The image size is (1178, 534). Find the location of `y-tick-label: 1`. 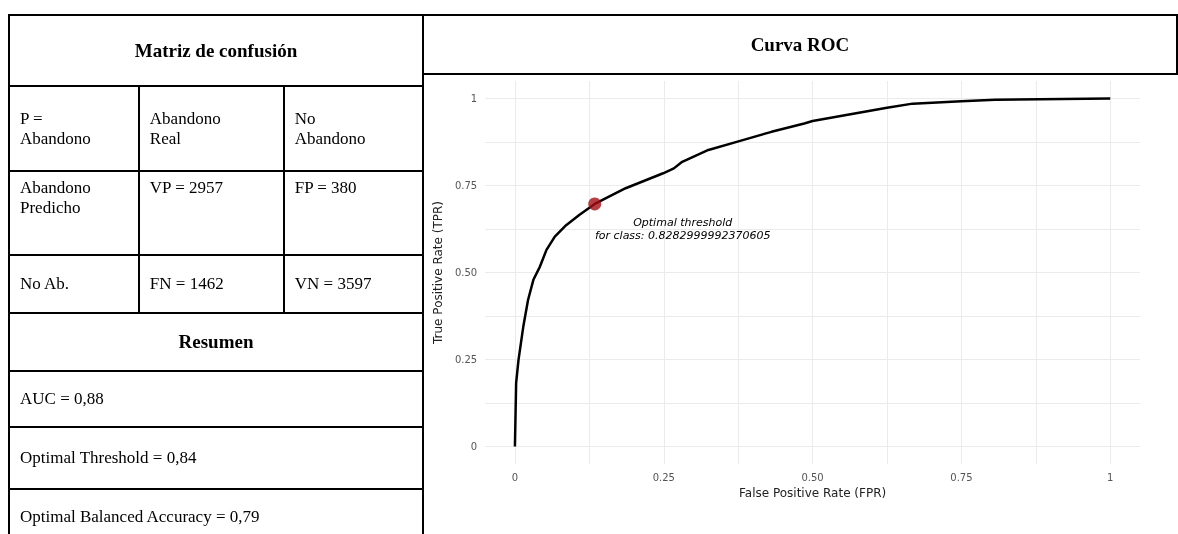

y-tick-label: 1 is located at coordinates (474, 98).